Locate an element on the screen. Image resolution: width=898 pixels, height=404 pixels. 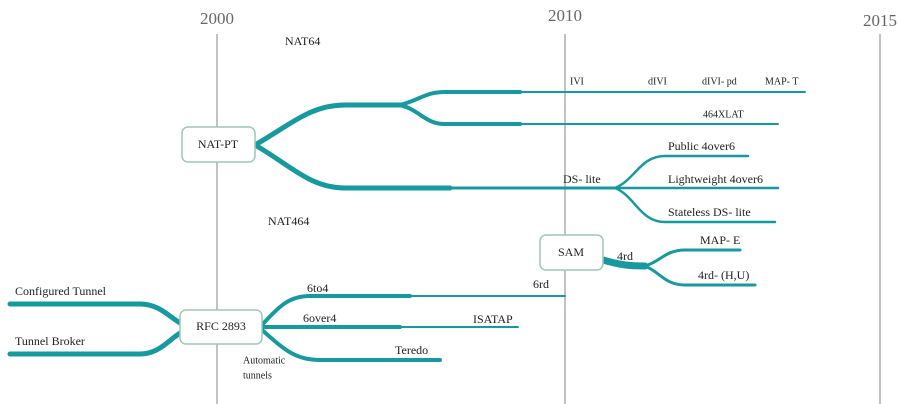
label: 6to4 is located at coordinates (317, 288).